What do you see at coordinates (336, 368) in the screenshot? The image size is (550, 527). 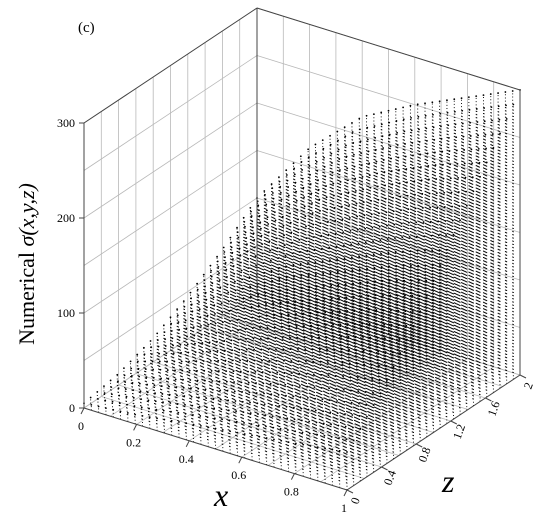 I see `grid-line` at bounding box center [336, 368].